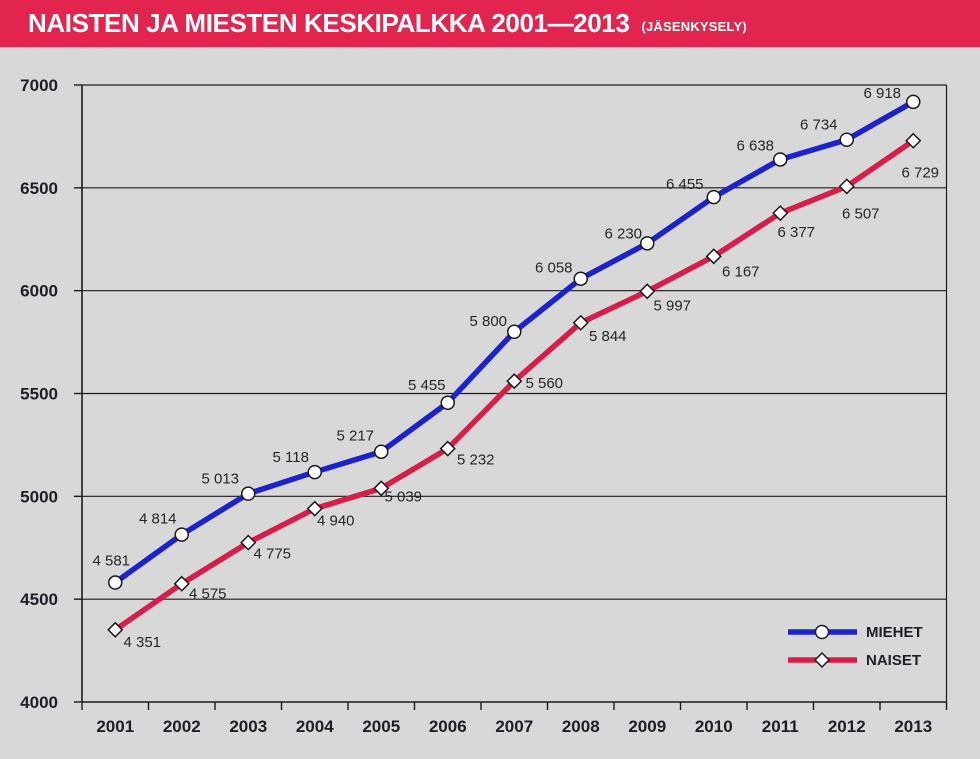 The height and width of the screenshot is (759, 980). What do you see at coordinates (381, 451) in the screenshot?
I see `point-miehet-2005` at bounding box center [381, 451].